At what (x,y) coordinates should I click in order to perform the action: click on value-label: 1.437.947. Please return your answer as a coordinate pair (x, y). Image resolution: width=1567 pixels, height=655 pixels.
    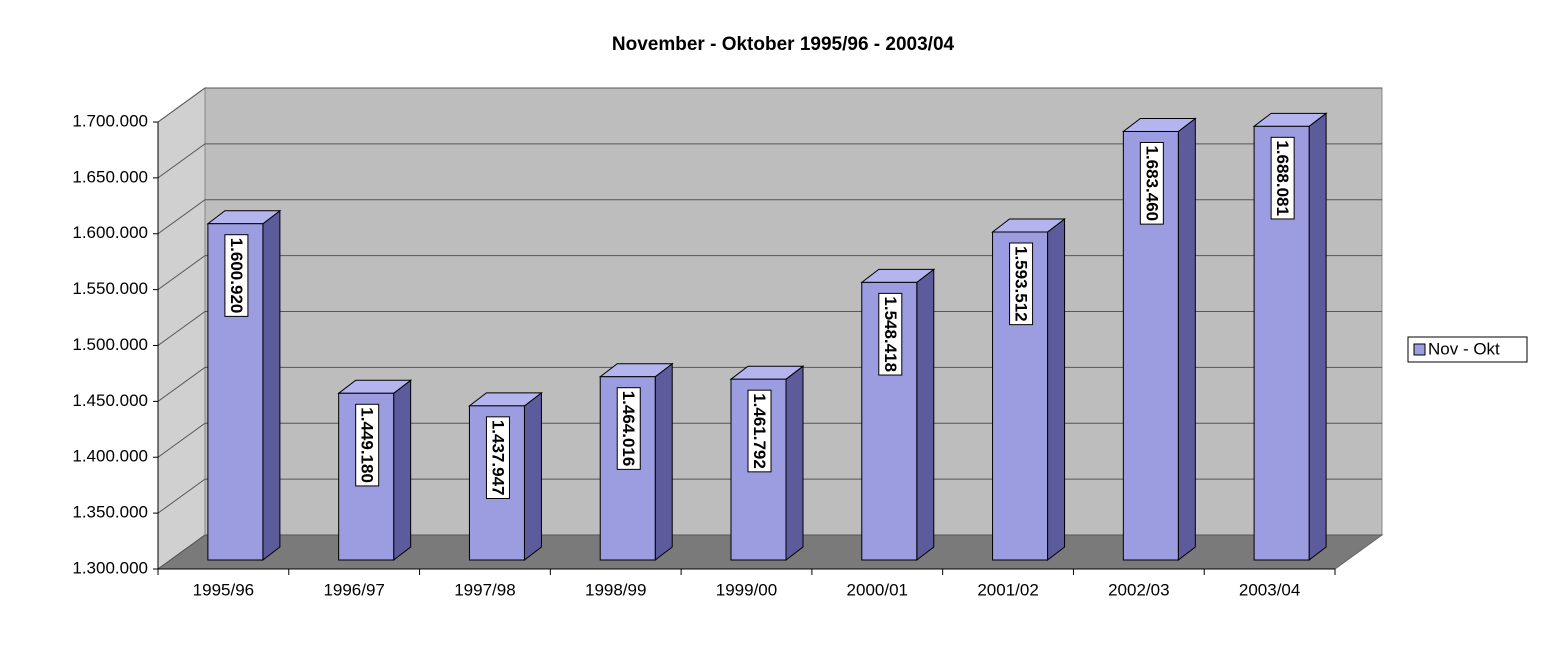
    Looking at the image, I should click on (497, 457).